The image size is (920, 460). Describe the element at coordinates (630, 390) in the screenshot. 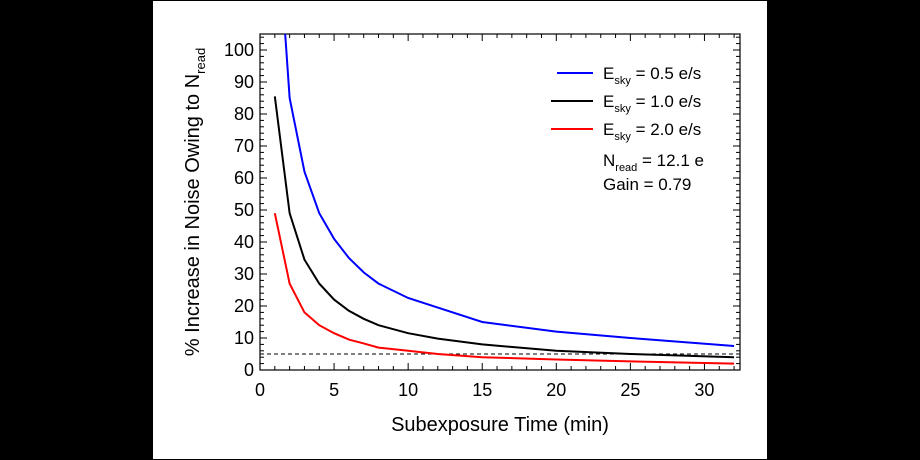

I see `x-tick-label: 25` at that location.